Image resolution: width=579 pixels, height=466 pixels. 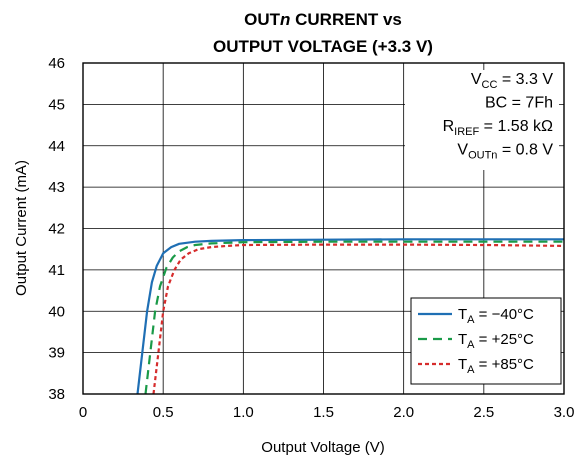 What do you see at coordinates (56, 63) in the screenshot?
I see `y-tick-label: 46` at bounding box center [56, 63].